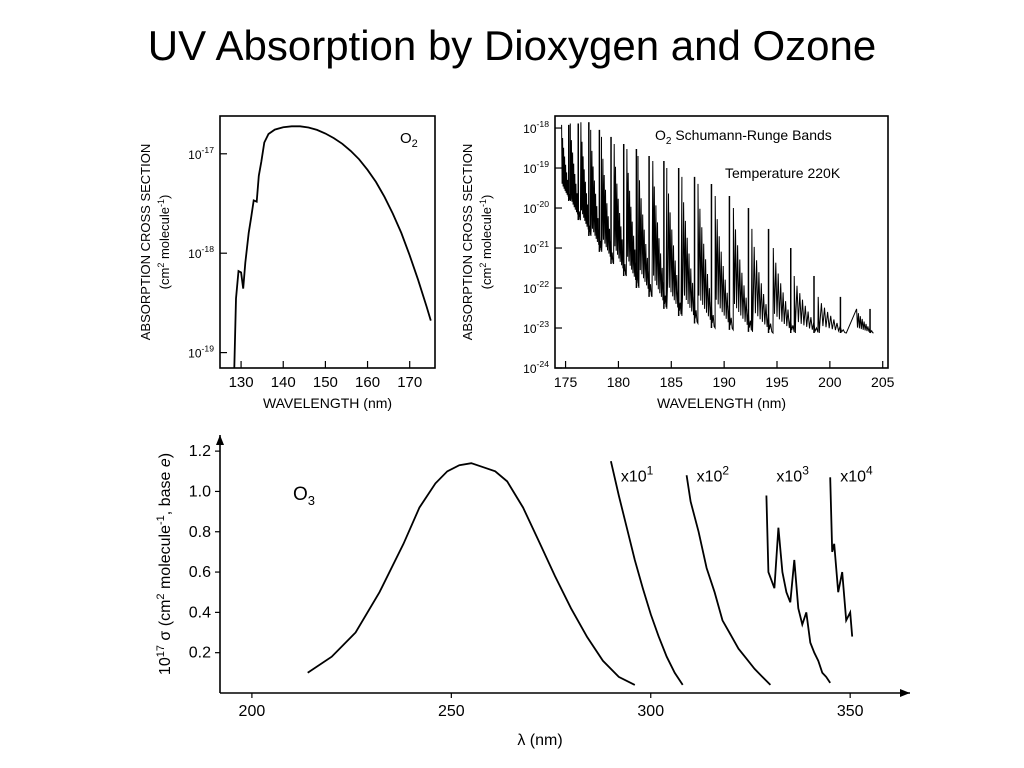  I want to click on o2-legend: O2, so click(409, 140).